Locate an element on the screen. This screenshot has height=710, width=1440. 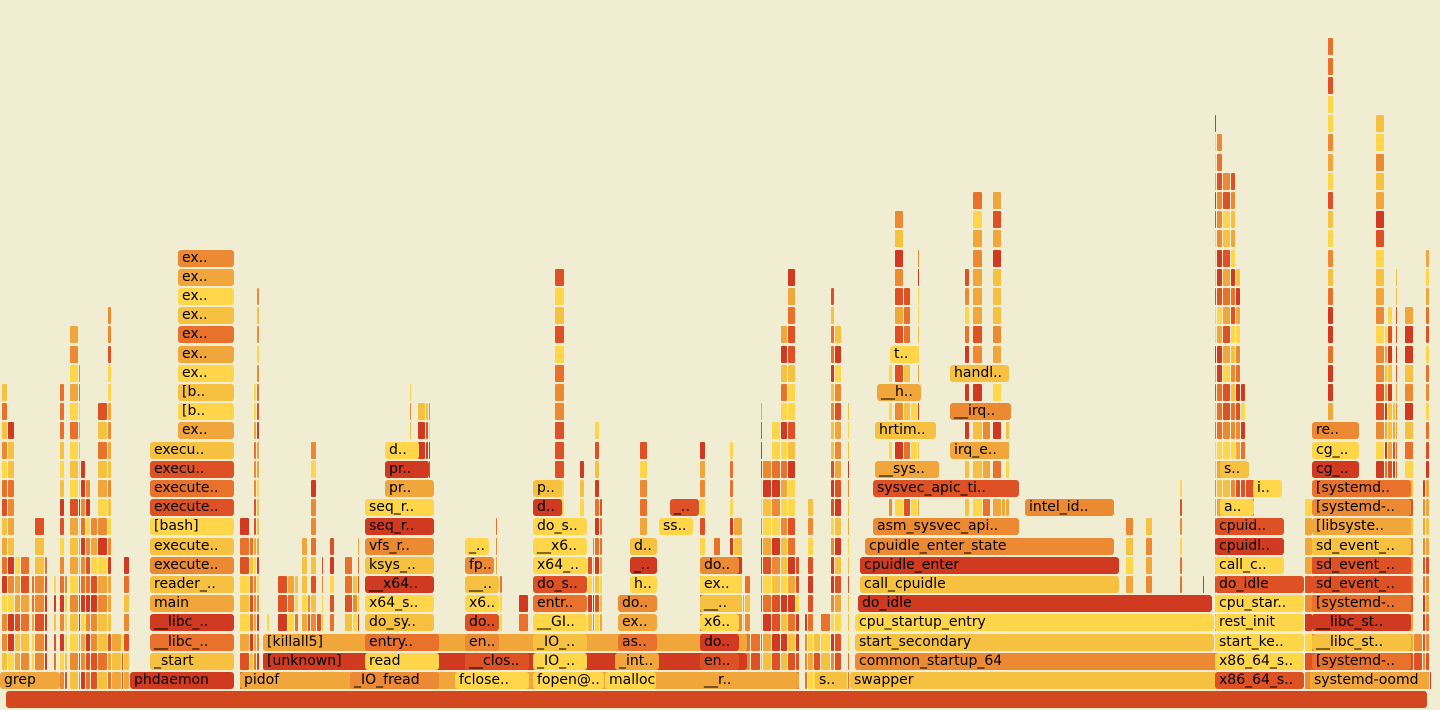
stack-frame: _int.. is located at coordinates (637, 661).